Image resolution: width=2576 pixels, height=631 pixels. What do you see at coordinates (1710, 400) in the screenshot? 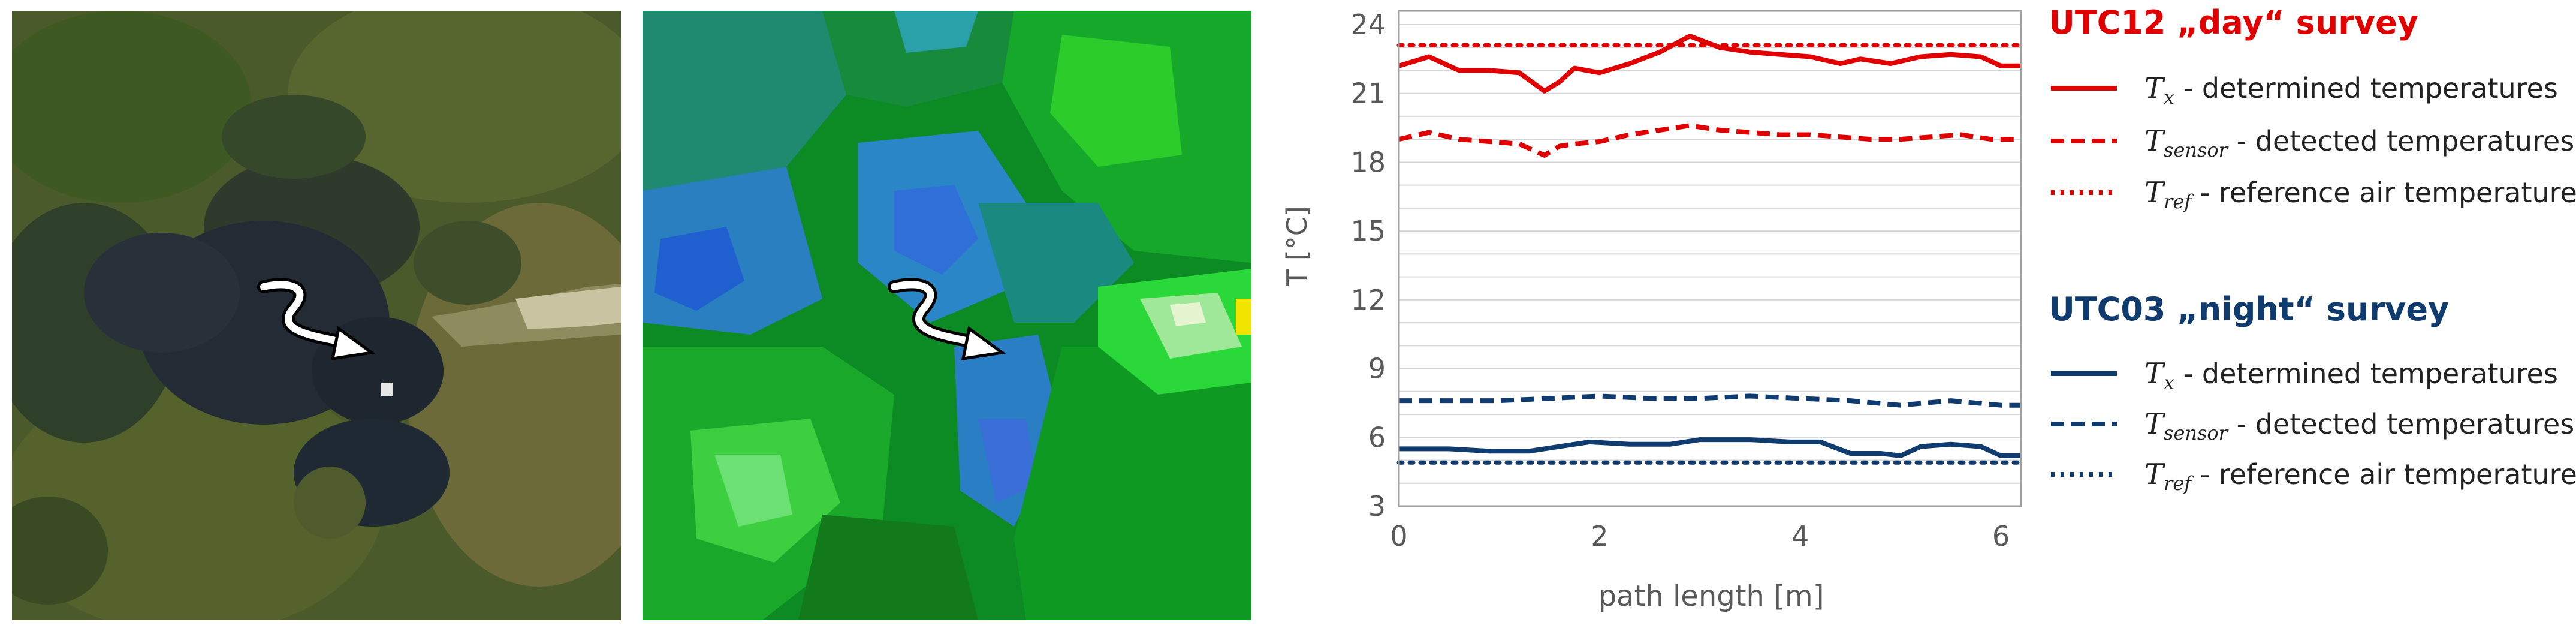
I see `series-line-night-dashed` at bounding box center [1710, 400].